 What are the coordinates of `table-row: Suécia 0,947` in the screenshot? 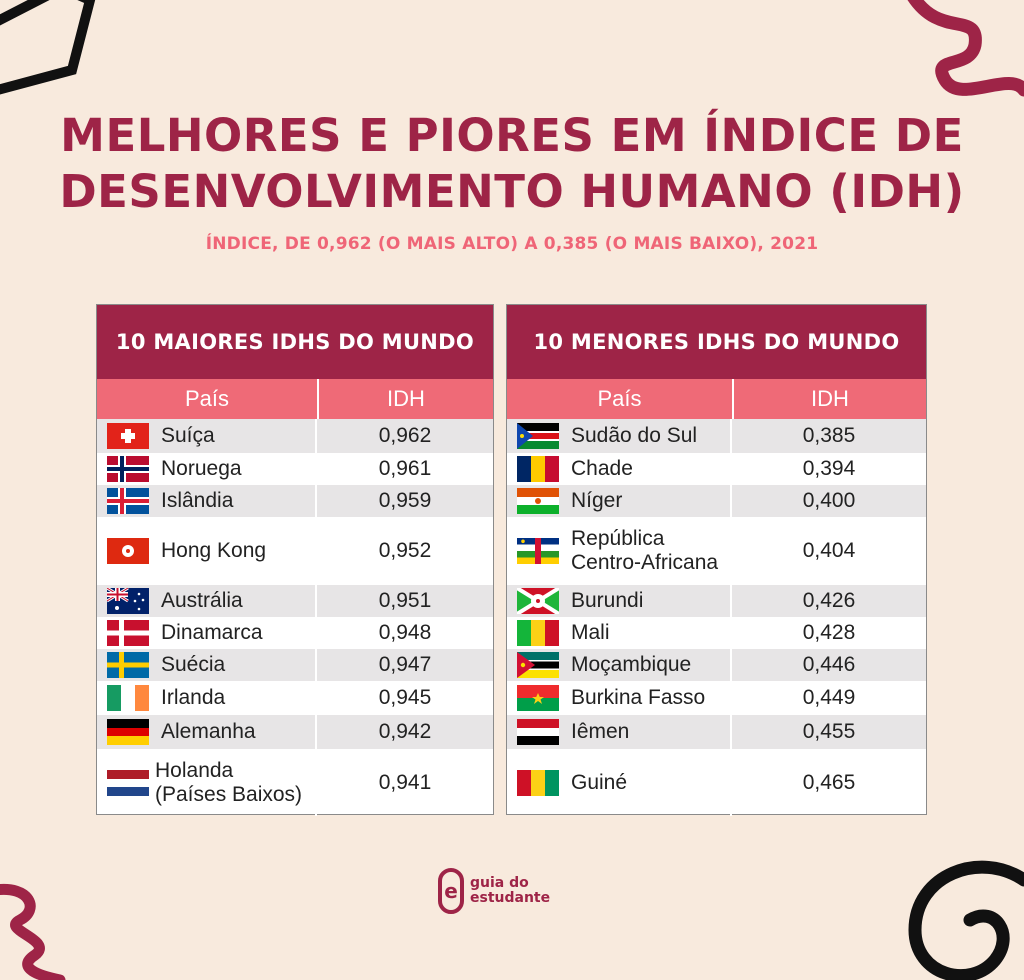 It's located at (295, 665).